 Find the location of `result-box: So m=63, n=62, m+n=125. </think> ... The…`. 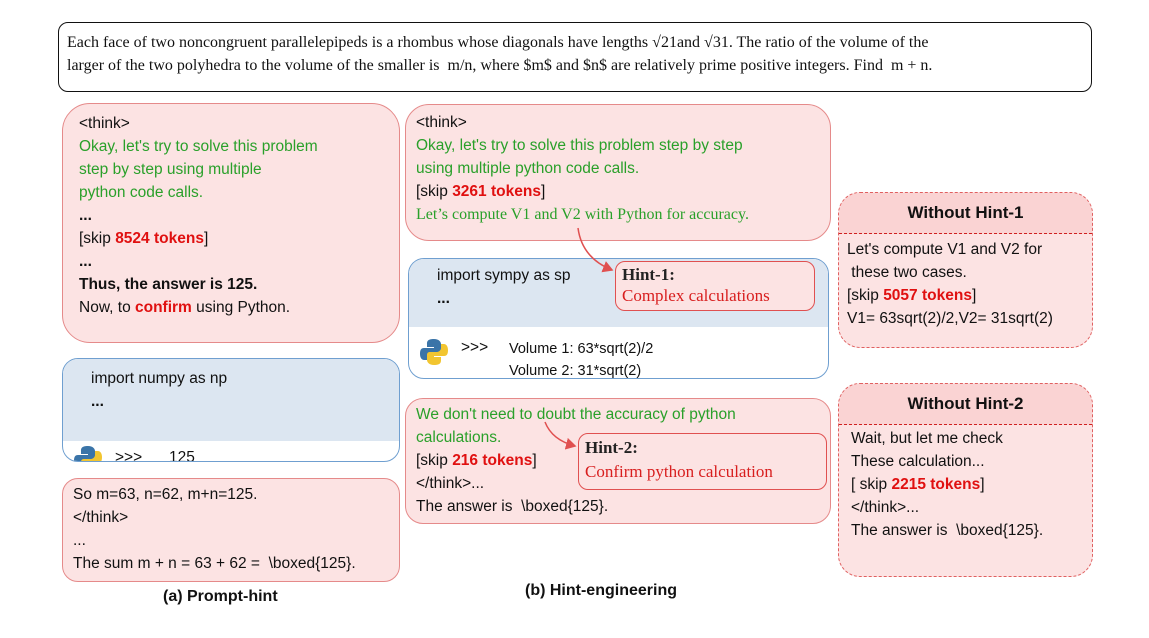

result-box: So m=63, n=62, m+n=125. </think> ... The… is located at coordinates (231, 530).